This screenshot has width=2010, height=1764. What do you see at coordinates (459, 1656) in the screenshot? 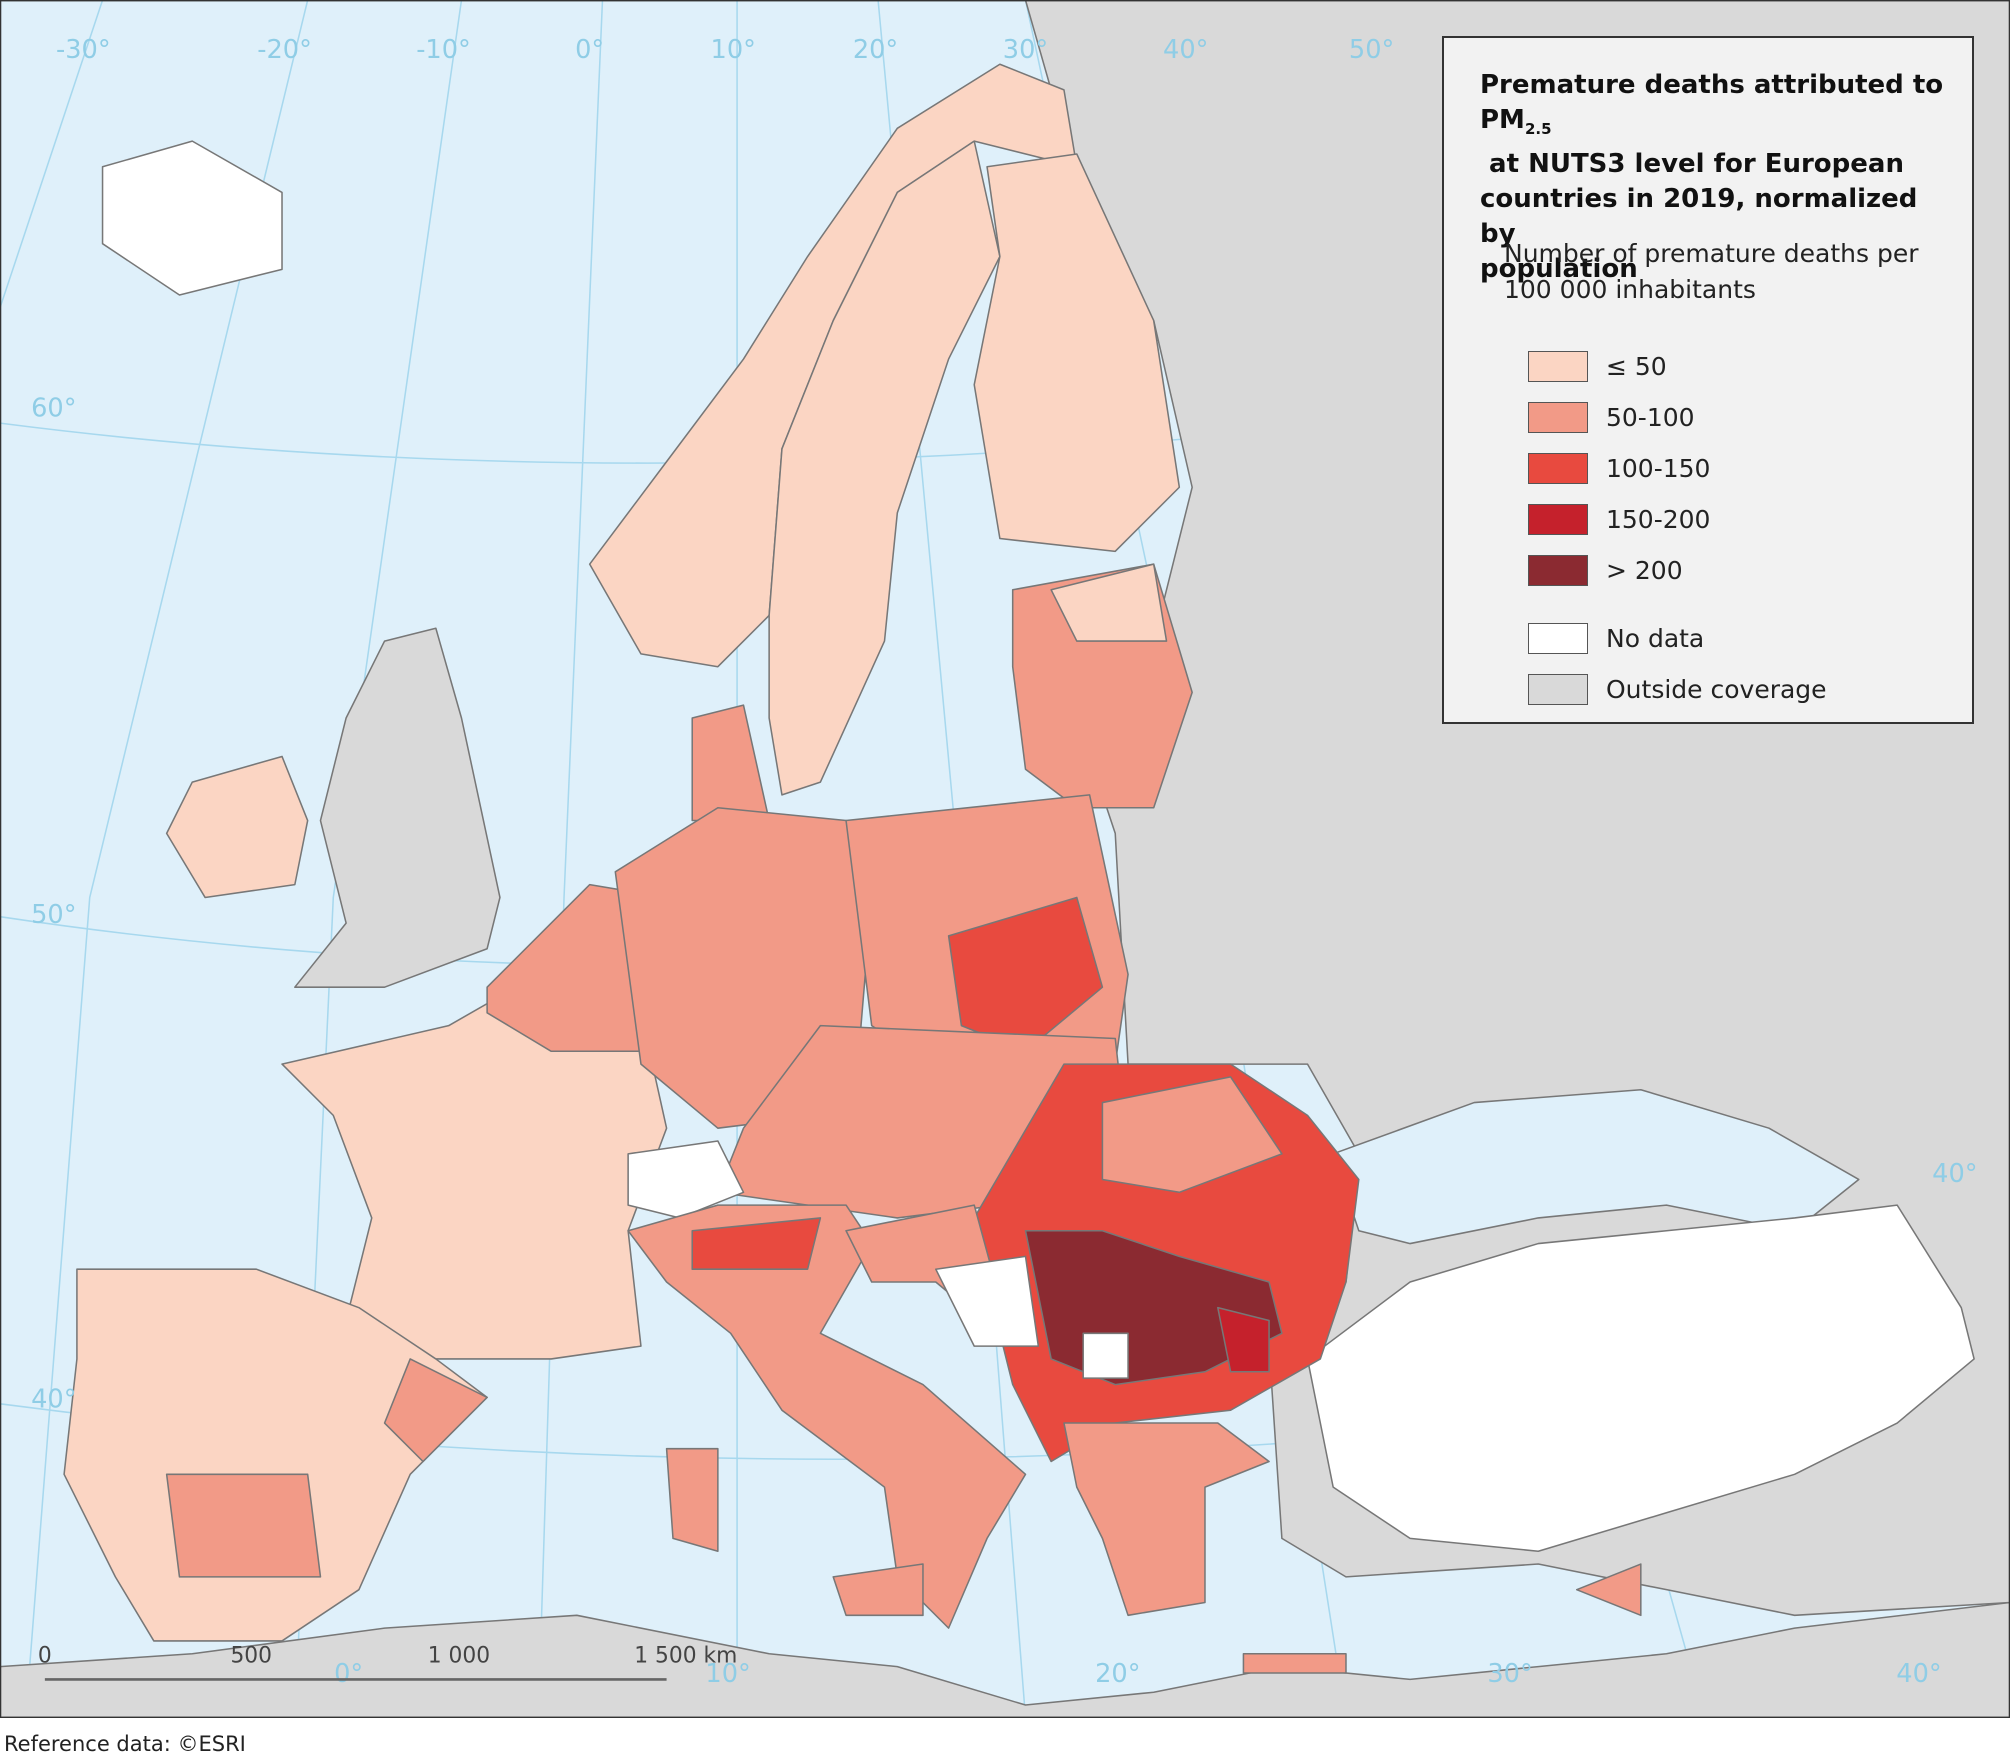
I see `scale-label: 1 000` at bounding box center [459, 1656].